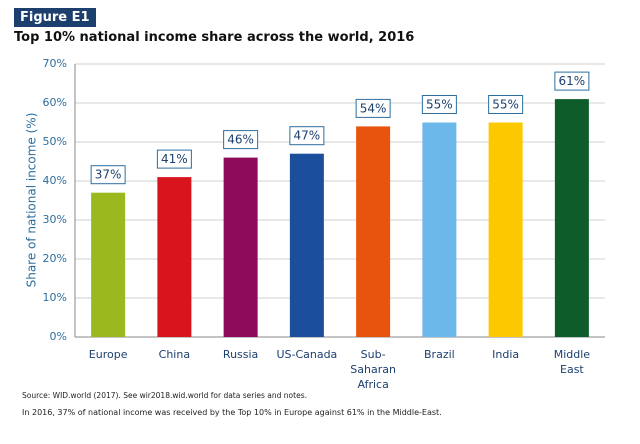 This screenshot has height=444, width=640. I want to click on x-tick-label: China, so click(174, 354).